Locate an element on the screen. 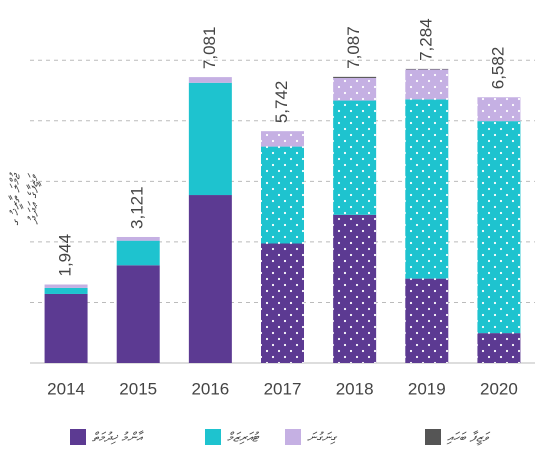 The width and height of the screenshot is (545, 450). total-label: 6,582 is located at coordinates (497, 68).